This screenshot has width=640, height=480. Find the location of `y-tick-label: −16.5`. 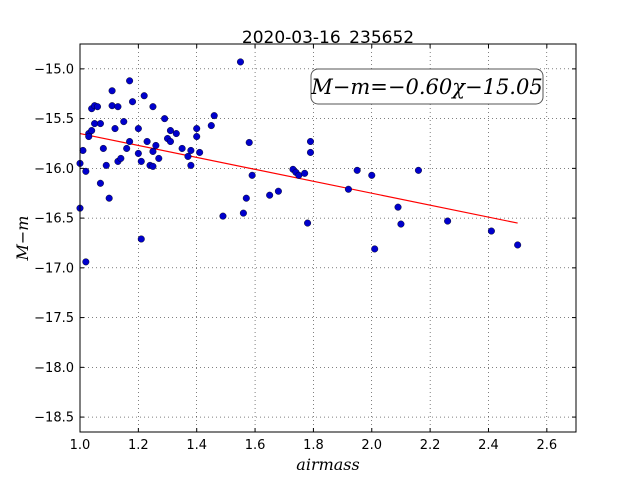

y-tick-label: −16.5 is located at coordinates (54, 219).